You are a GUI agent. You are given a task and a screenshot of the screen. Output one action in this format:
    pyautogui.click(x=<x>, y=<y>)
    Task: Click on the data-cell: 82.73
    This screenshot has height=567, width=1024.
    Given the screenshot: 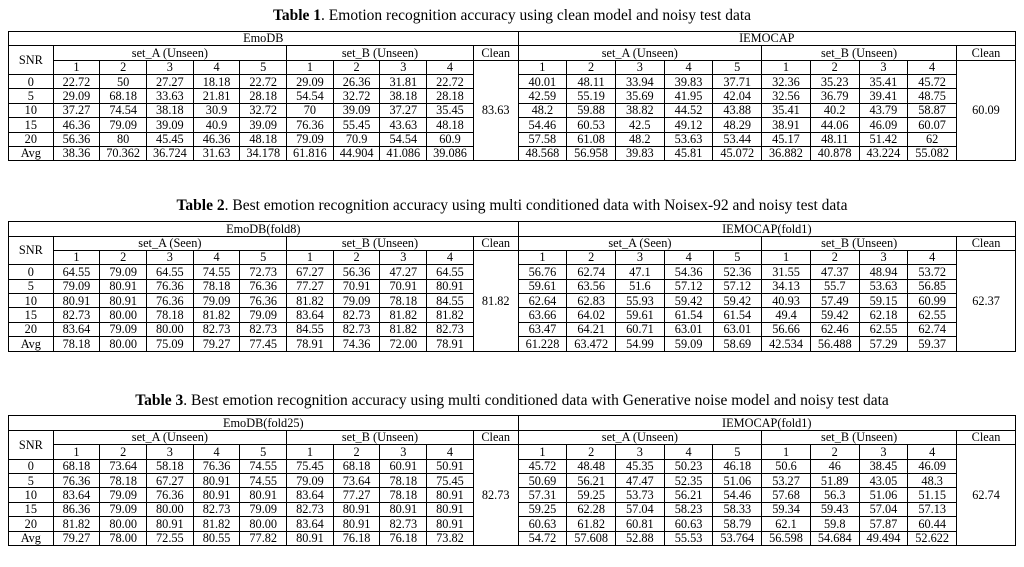 What is the action you would take?
    pyautogui.click(x=263, y=329)
    